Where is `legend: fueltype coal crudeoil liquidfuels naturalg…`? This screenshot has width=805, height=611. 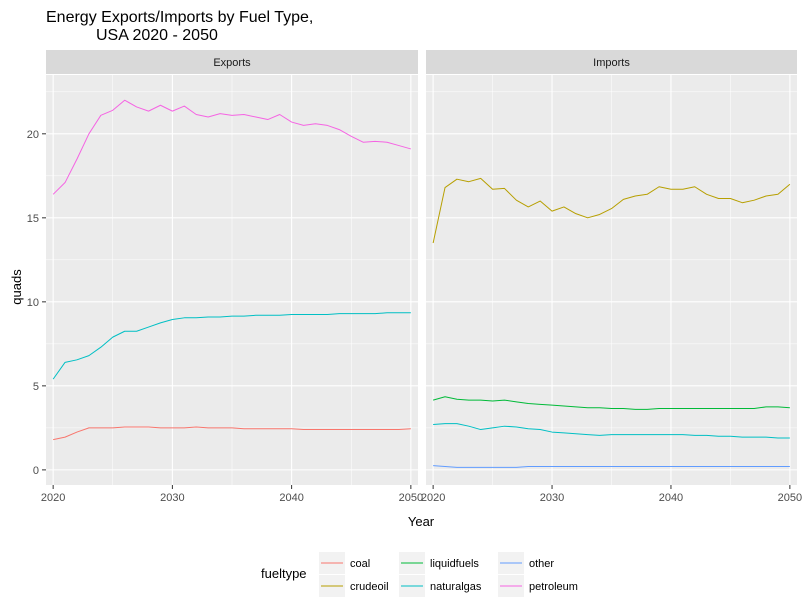 legend: fueltype coal crudeoil liquidfuels naturalg… is located at coordinates (419, 574).